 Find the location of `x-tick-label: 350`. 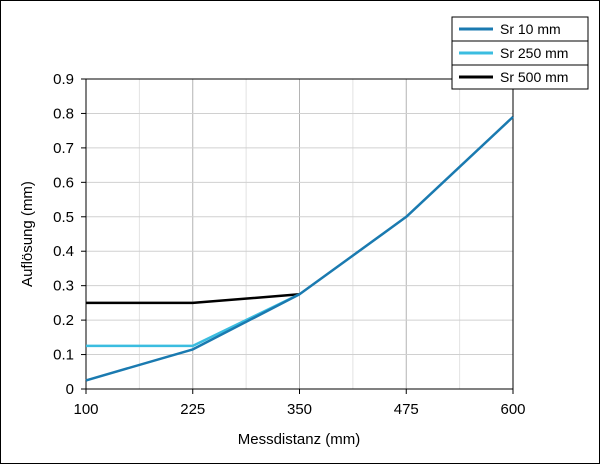

x-tick-label: 350 is located at coordinates (299, 409).